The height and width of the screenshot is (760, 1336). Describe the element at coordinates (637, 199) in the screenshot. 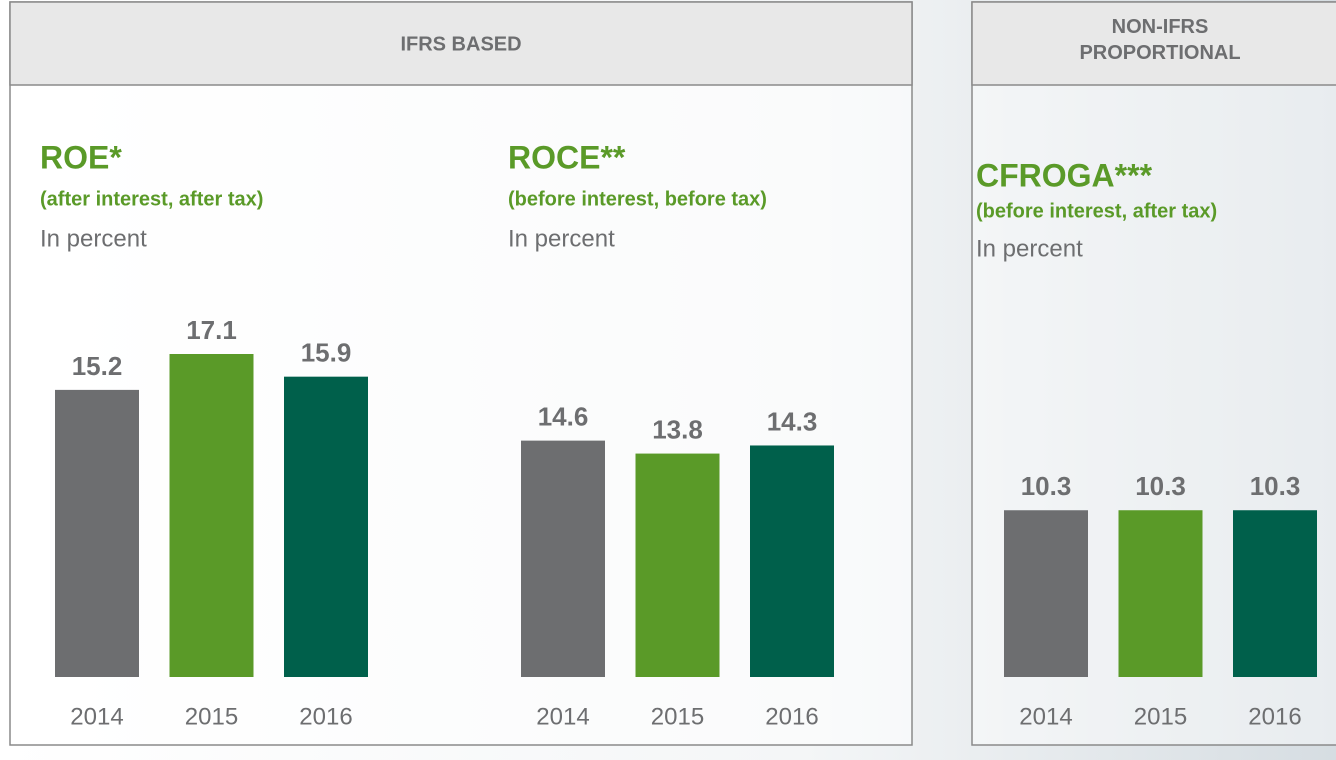

I see `chart-subtitle: (before interest, before tax)` at that location.